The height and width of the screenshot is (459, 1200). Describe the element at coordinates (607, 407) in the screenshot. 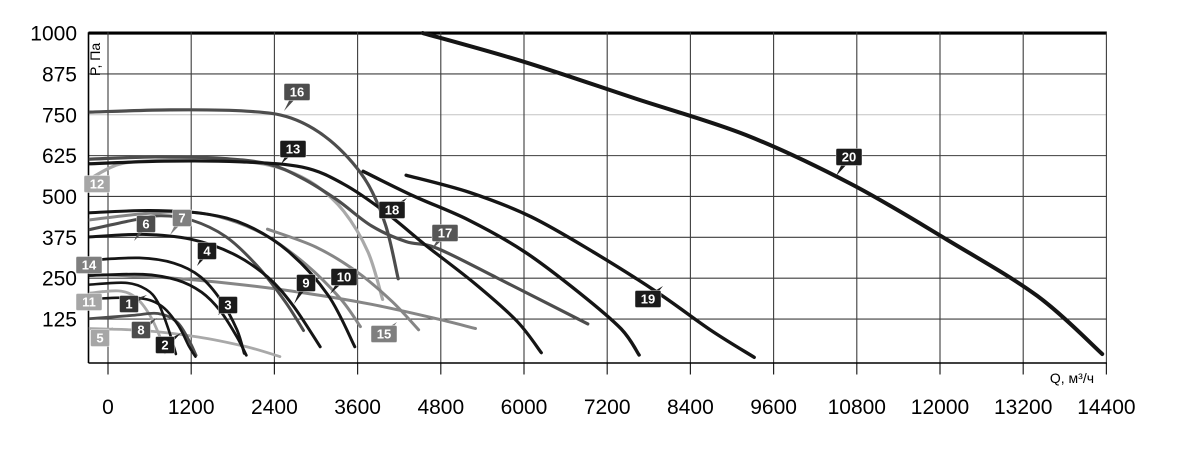

I see `x-tick-label-7200: 7200` at that location.